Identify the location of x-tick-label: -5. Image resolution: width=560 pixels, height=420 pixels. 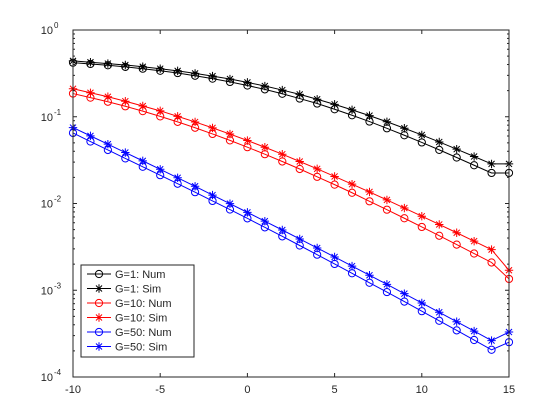
(160, 390).